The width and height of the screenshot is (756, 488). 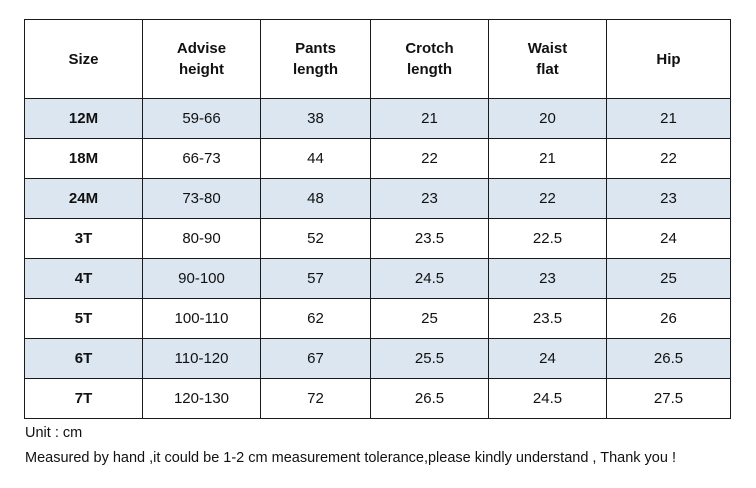 I want to click on cell-crotch-length: 22, so click(x=429, y=158).